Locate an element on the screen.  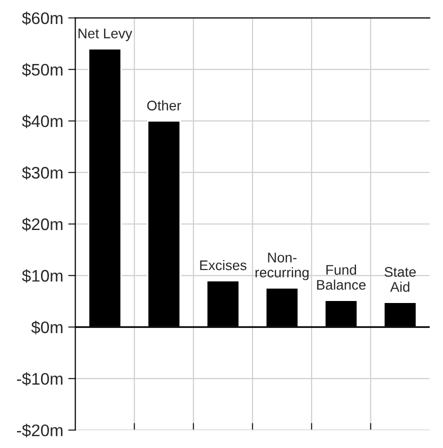
y-tick-label: $30m is located at coordinates (42, 173).